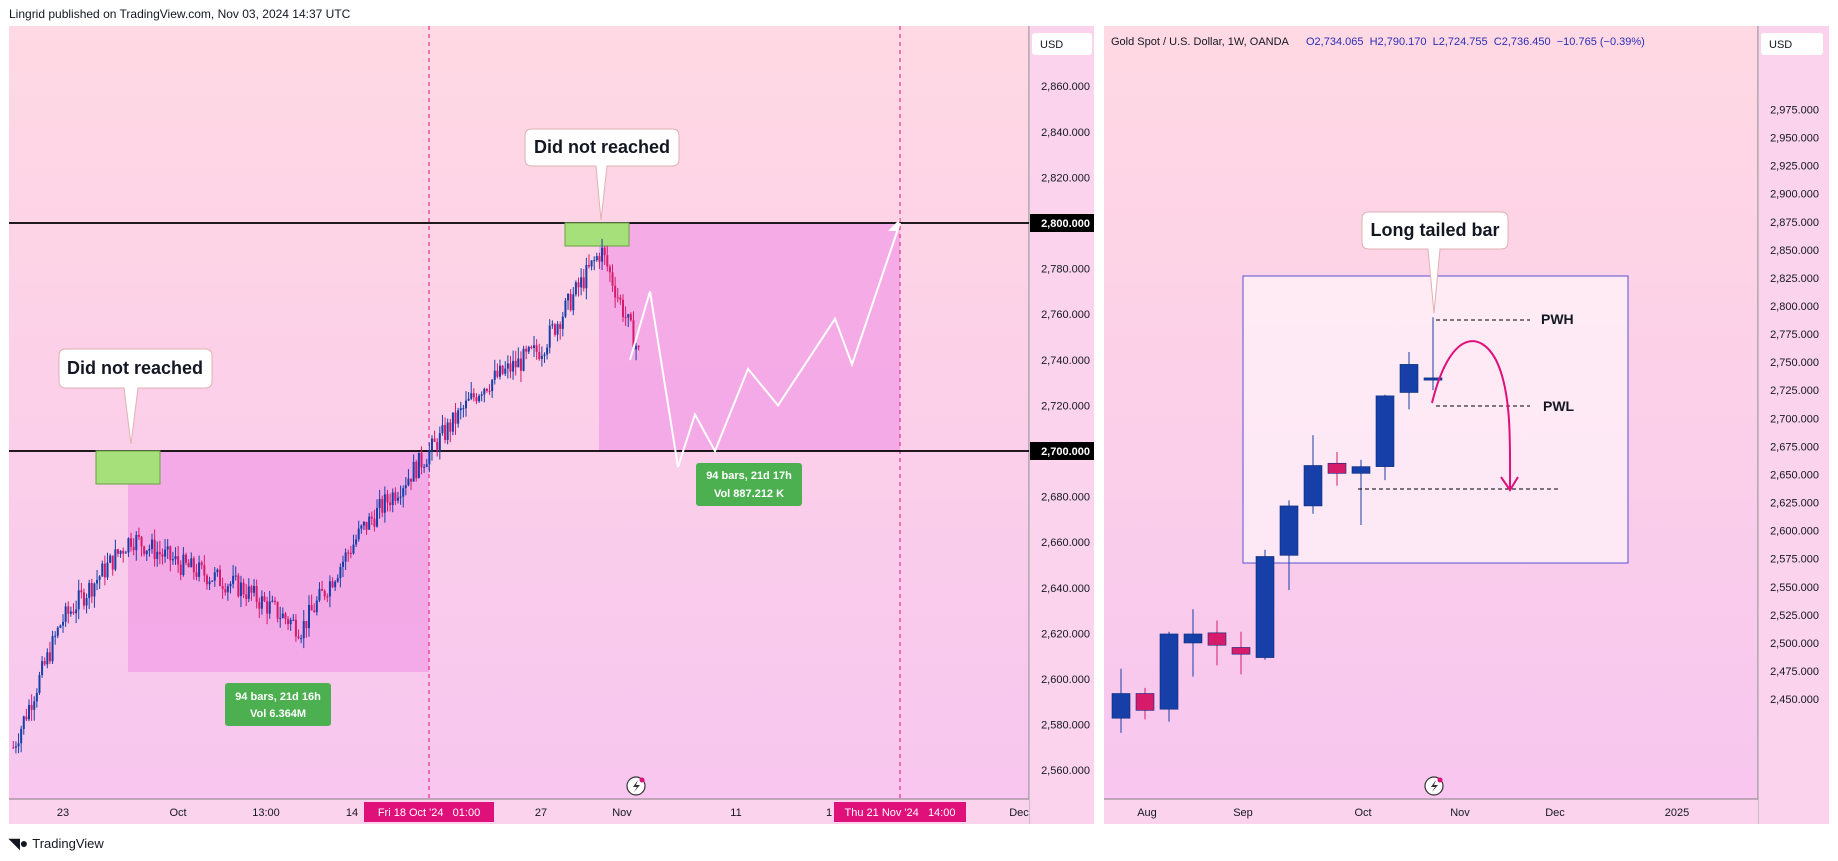 The image size is (1838, 861). I want to click on left-price-tick: 2,720.000, so click(1065, 406).